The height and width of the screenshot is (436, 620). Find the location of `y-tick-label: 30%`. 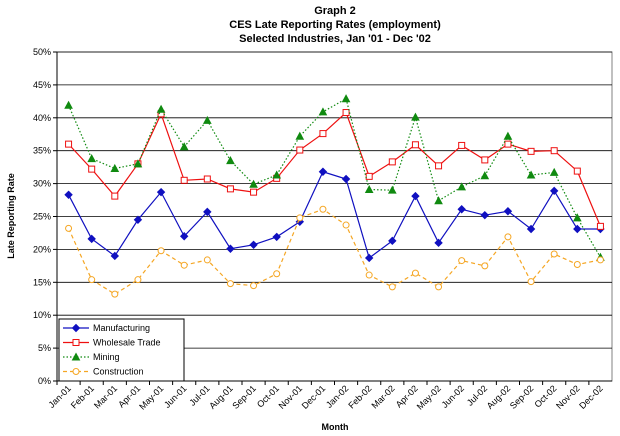

y-tick-label: 30% is located at coordinates (42, 184).